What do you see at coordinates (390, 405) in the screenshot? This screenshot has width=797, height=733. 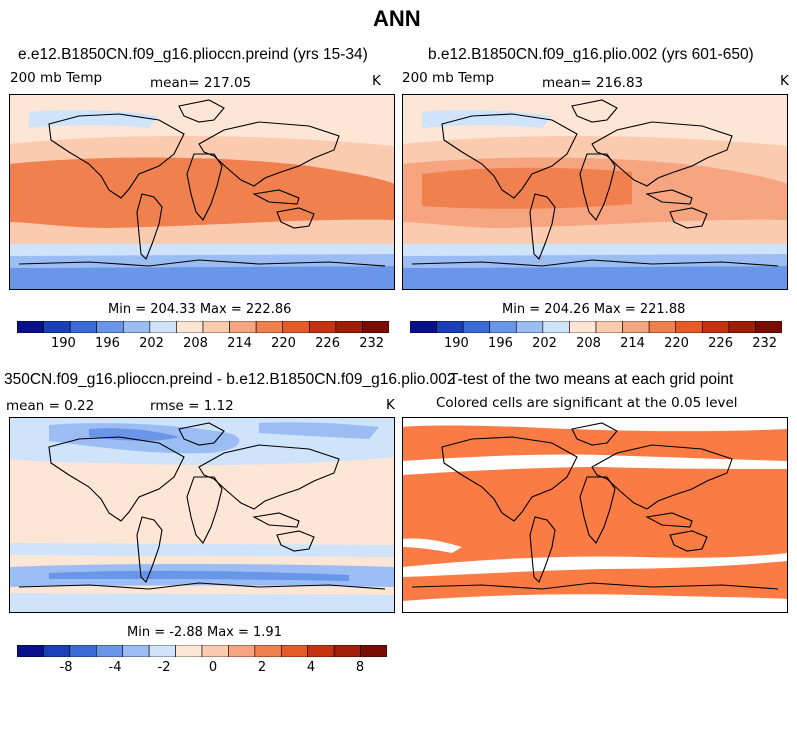 I see `panel3-units: K` at bounding box center [390, 405].